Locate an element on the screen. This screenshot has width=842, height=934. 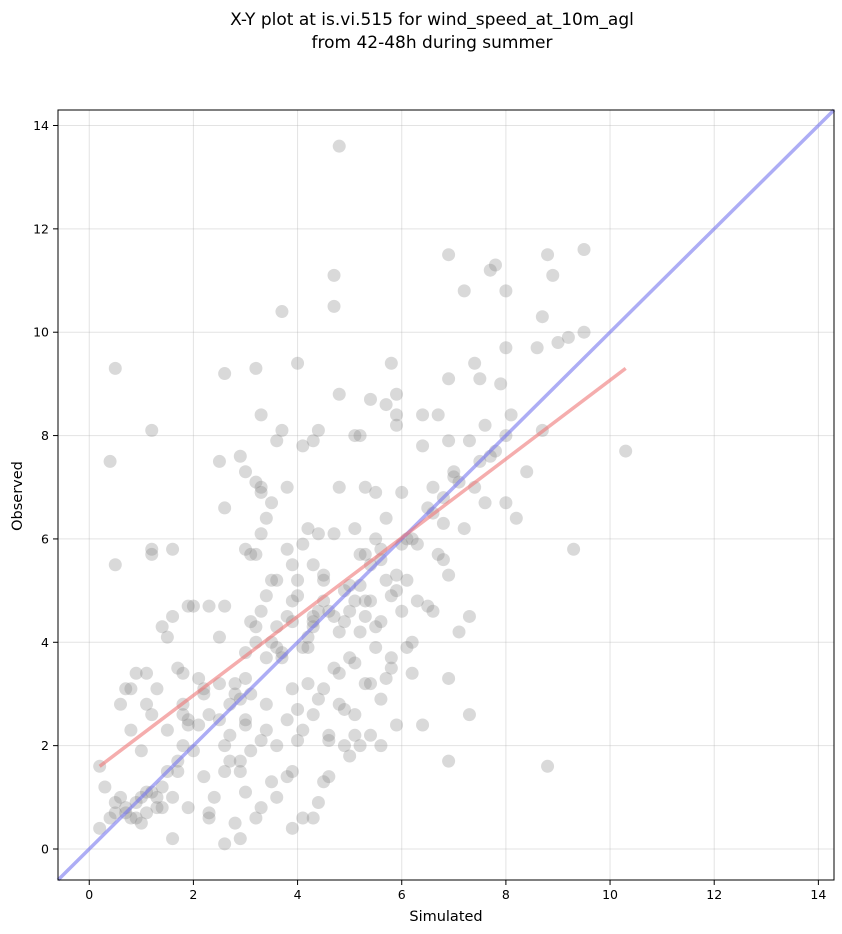
y-tick-label: 12 is located at coordinates (41, 228).